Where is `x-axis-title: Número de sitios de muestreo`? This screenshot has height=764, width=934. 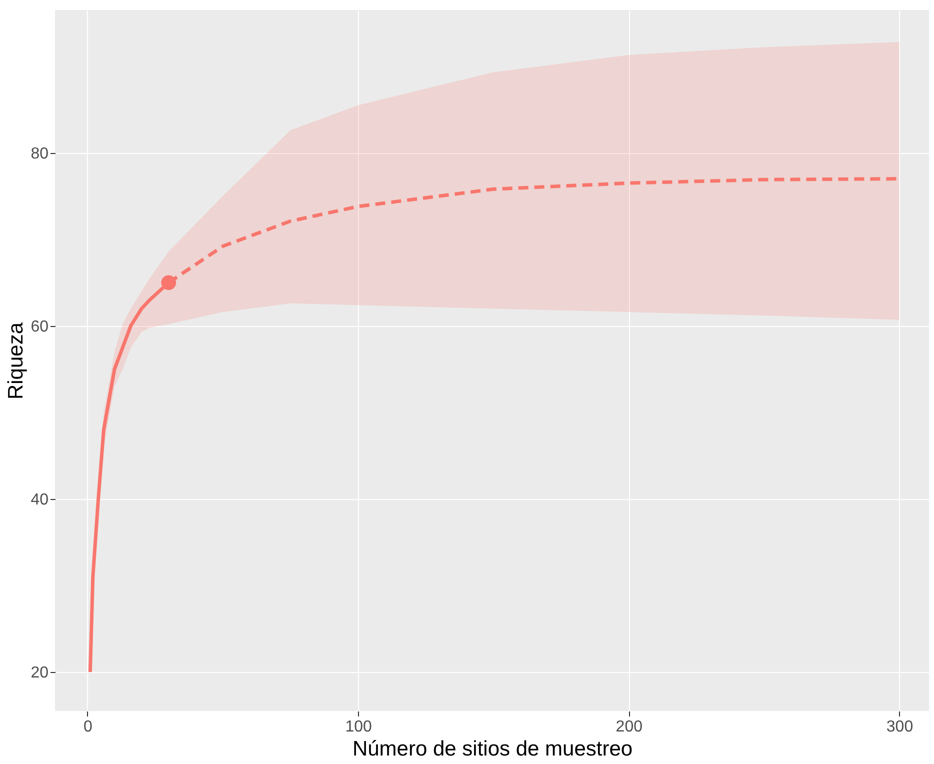 x-axis-title: Número de sitios de muestreo is located at coordinates (492, 749).